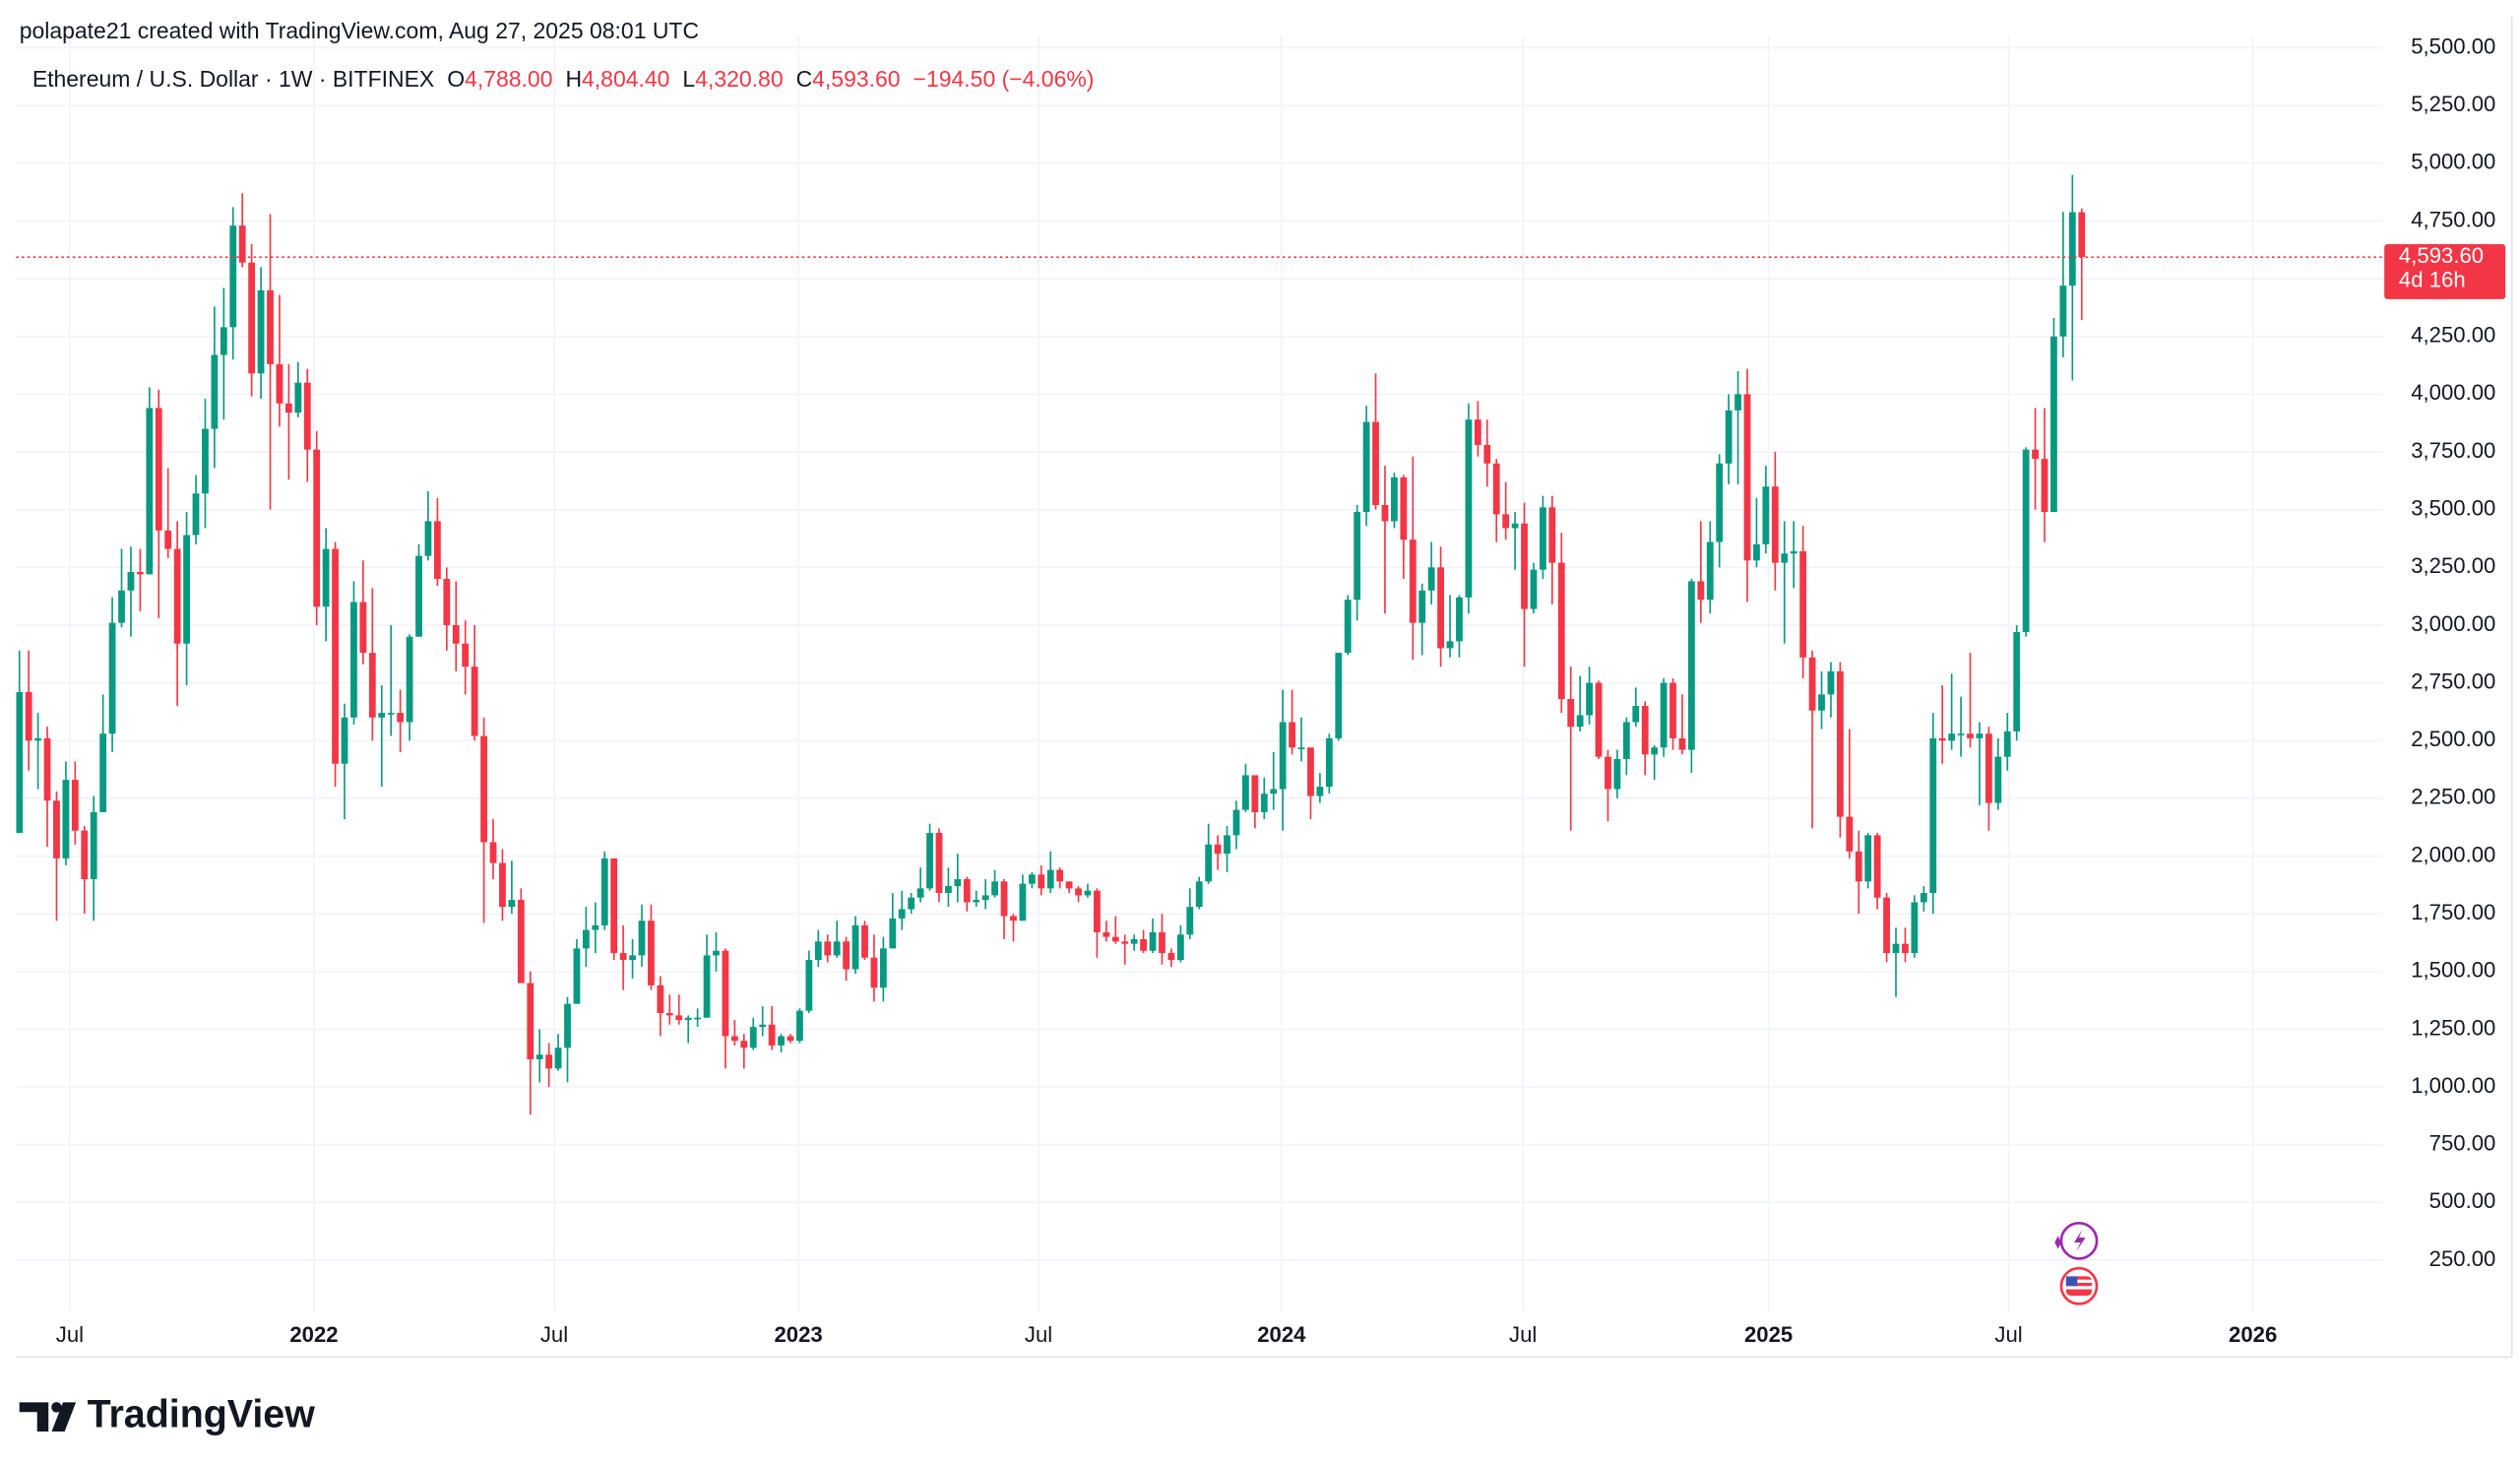  Describe the element at coordinates (2453, 680) in the screenshot. I see `y-tick-label: 2,750.00` at that location.